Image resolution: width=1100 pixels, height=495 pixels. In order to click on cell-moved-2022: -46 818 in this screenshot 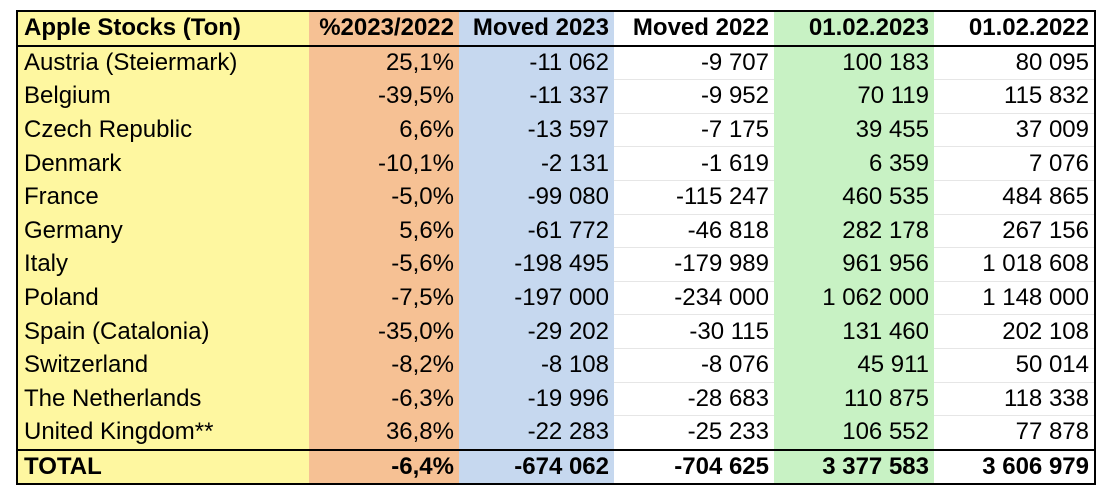, I will do `click(694, 231)`.